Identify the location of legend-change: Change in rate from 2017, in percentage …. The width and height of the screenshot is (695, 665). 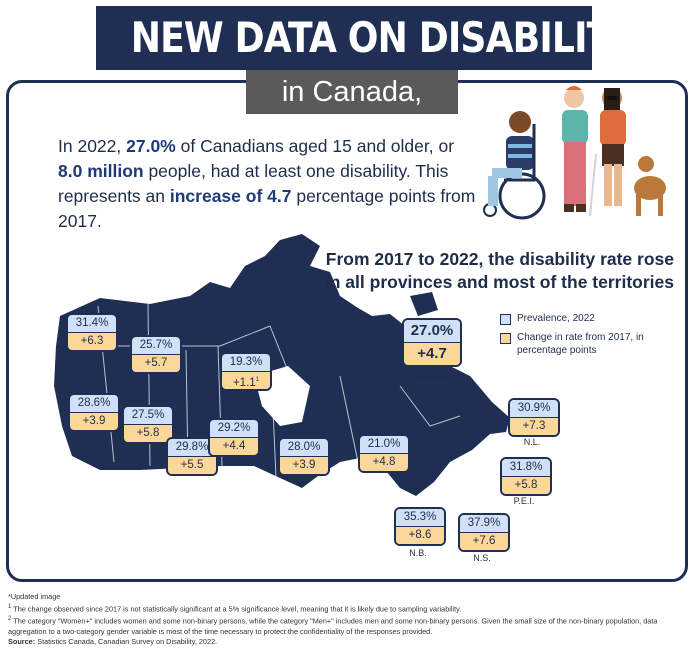
(583, 344).